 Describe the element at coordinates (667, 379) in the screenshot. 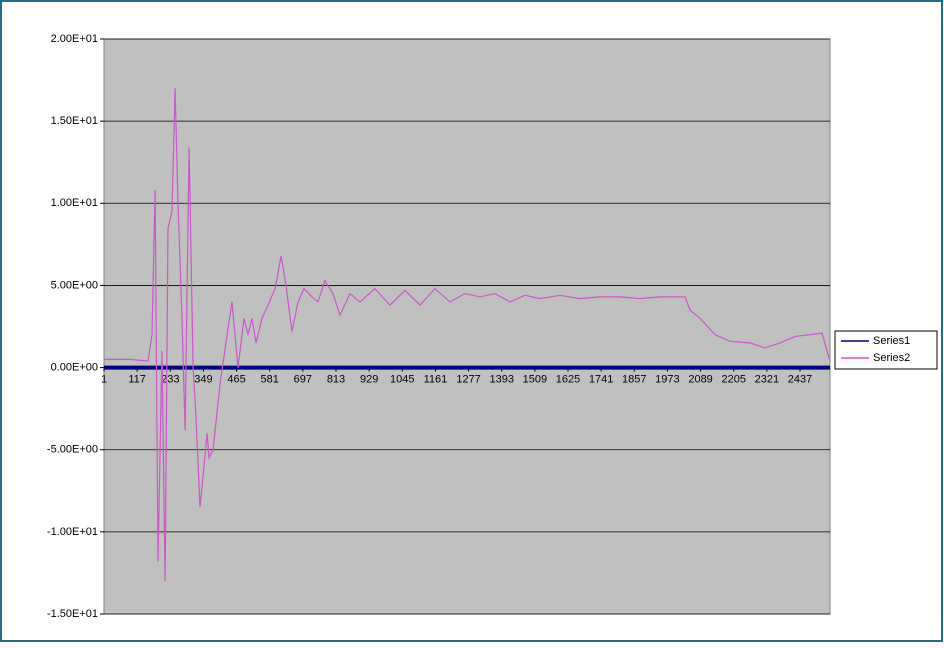

I see `x-tick-label: 1973` at that location.